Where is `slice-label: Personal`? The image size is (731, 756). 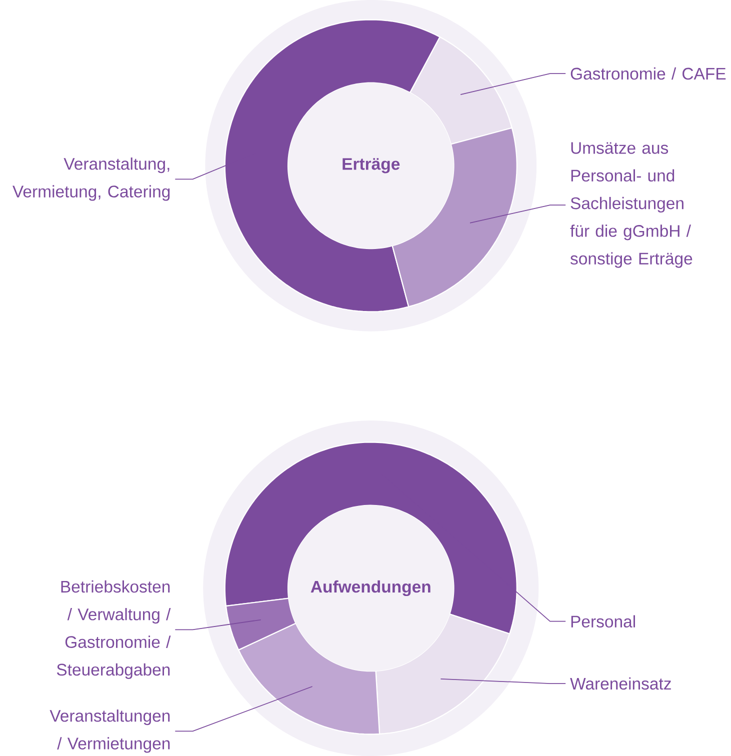
slice-label: Personal is located at coordinates (603, 621).